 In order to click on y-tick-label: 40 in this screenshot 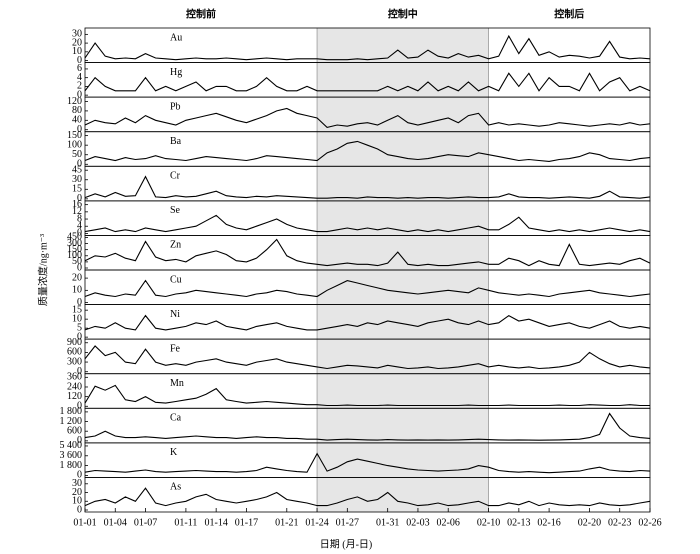, I will do `click(77, 120)`.